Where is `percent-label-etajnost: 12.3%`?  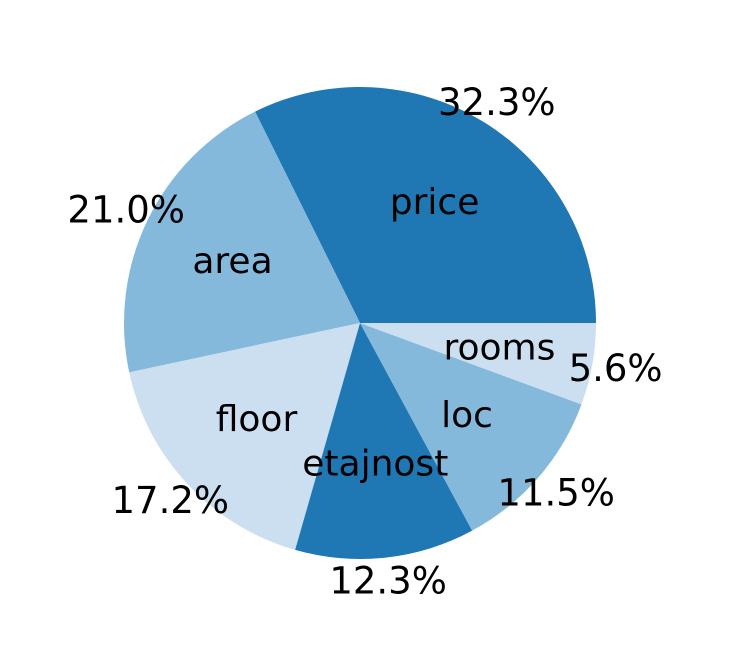
percent-label-etajnost: 12.3% is located at coordinates (388, 581).